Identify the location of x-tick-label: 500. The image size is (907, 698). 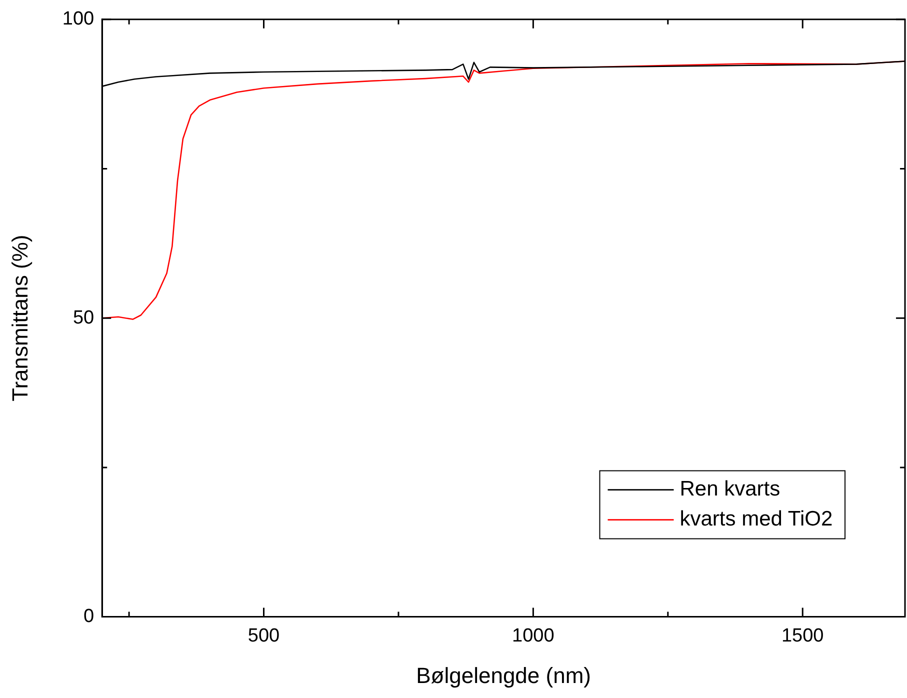
(264, 635).